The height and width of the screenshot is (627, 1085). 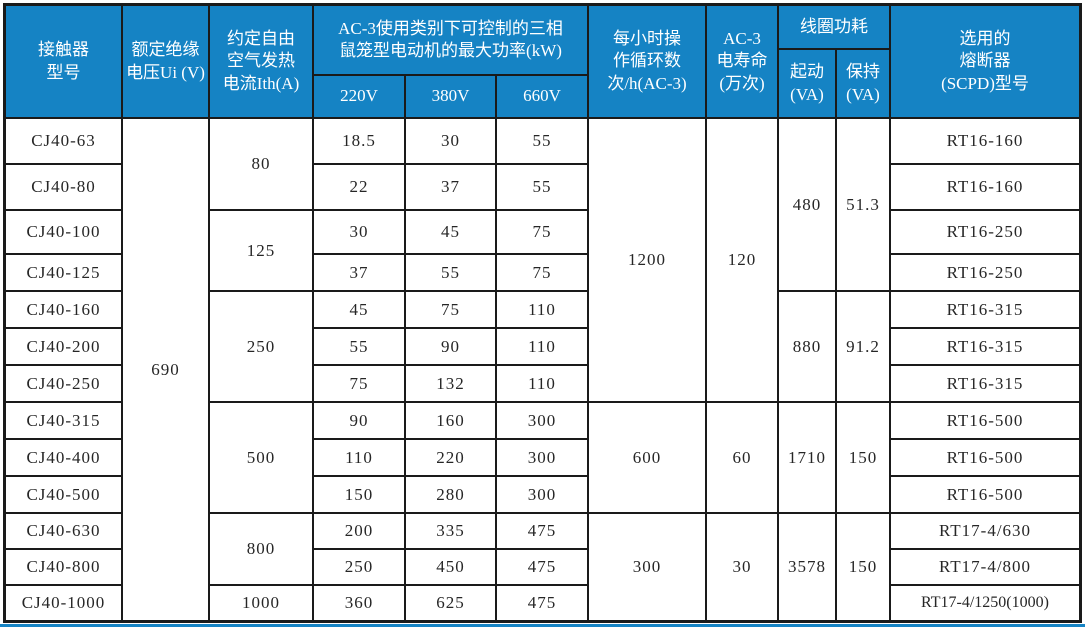 I want to click on table-cell-r9-c6: 300, so click(x=542, y=457).